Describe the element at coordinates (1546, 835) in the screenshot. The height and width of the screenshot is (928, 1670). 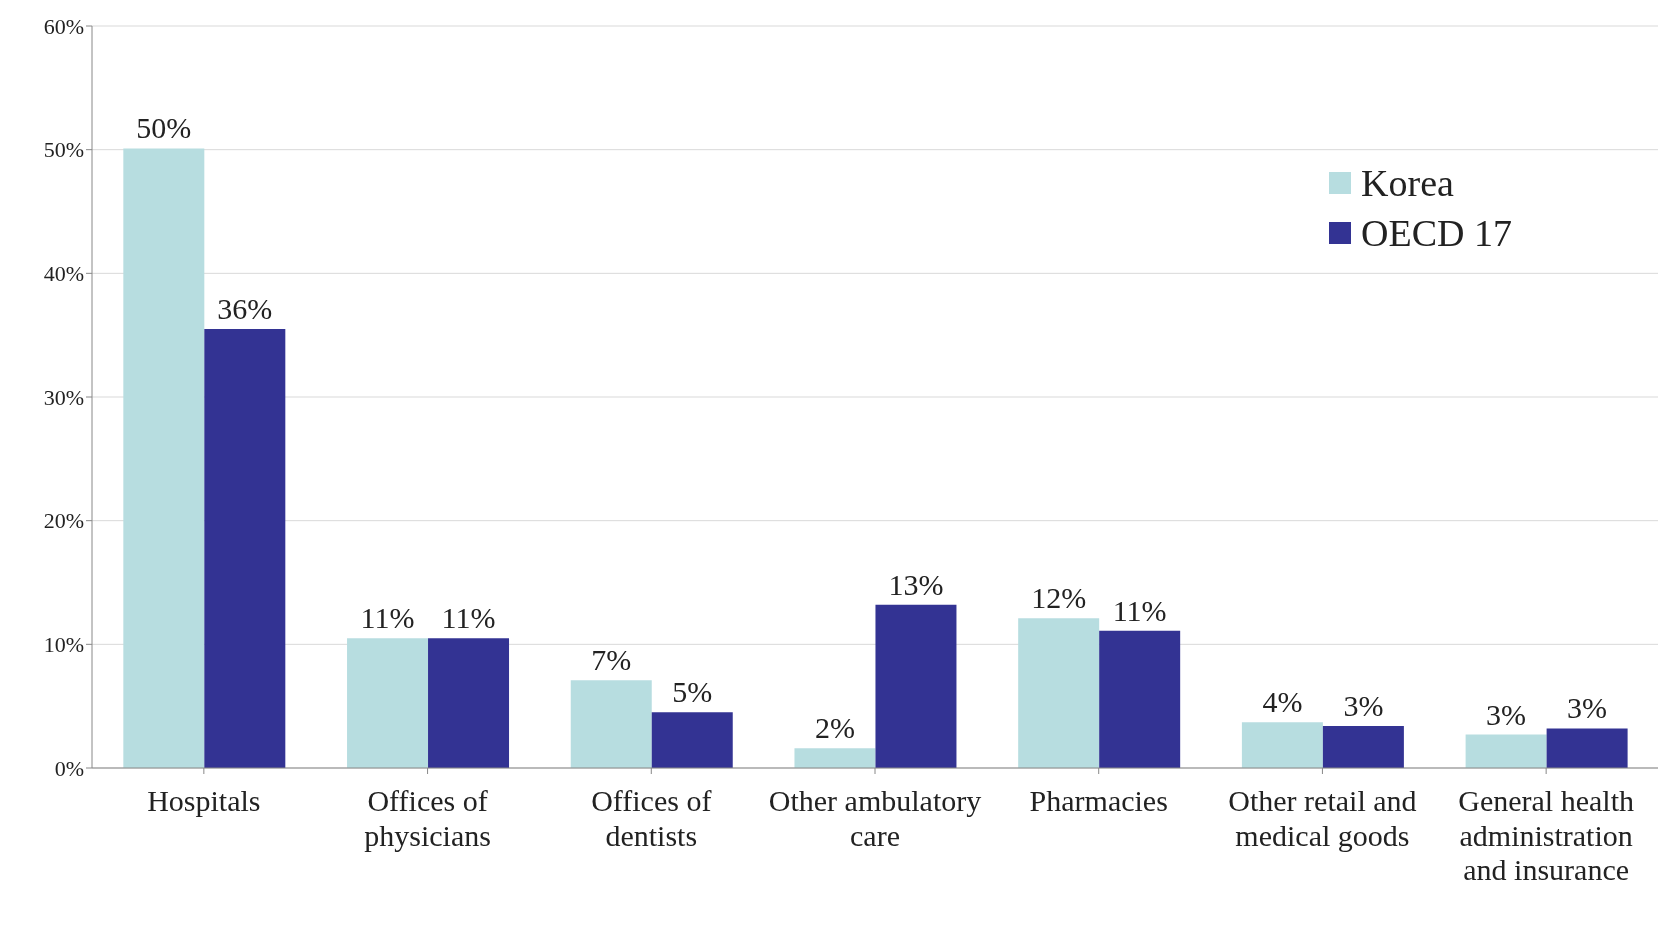
I see `x-tick-label: General health administration and insurance` at that location.